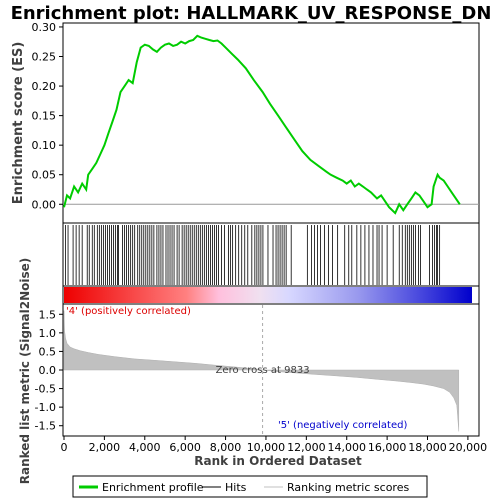 Image resolution: width=500 pixels, height=500 pixels. Describe the element at coordinates (45, 389) in the screenshot. I see `metric-y-tick-label: -0.5` at that location.